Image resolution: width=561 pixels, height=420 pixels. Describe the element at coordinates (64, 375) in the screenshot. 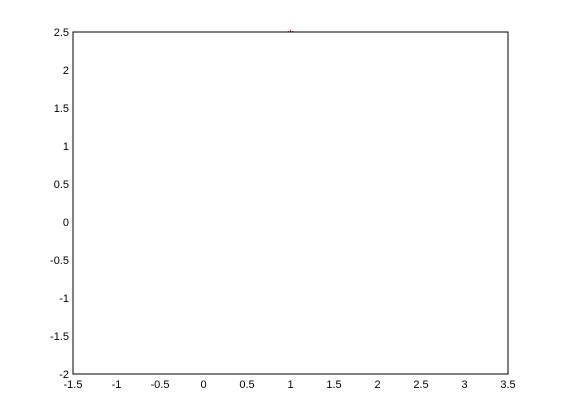

I see `y-tick-label: -2` at that location.